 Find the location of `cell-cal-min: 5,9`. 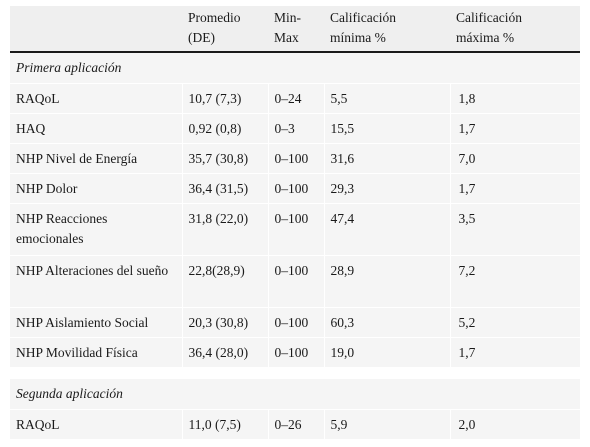

cell-cal-min: 5,9 is located at coordinates (386, 424).